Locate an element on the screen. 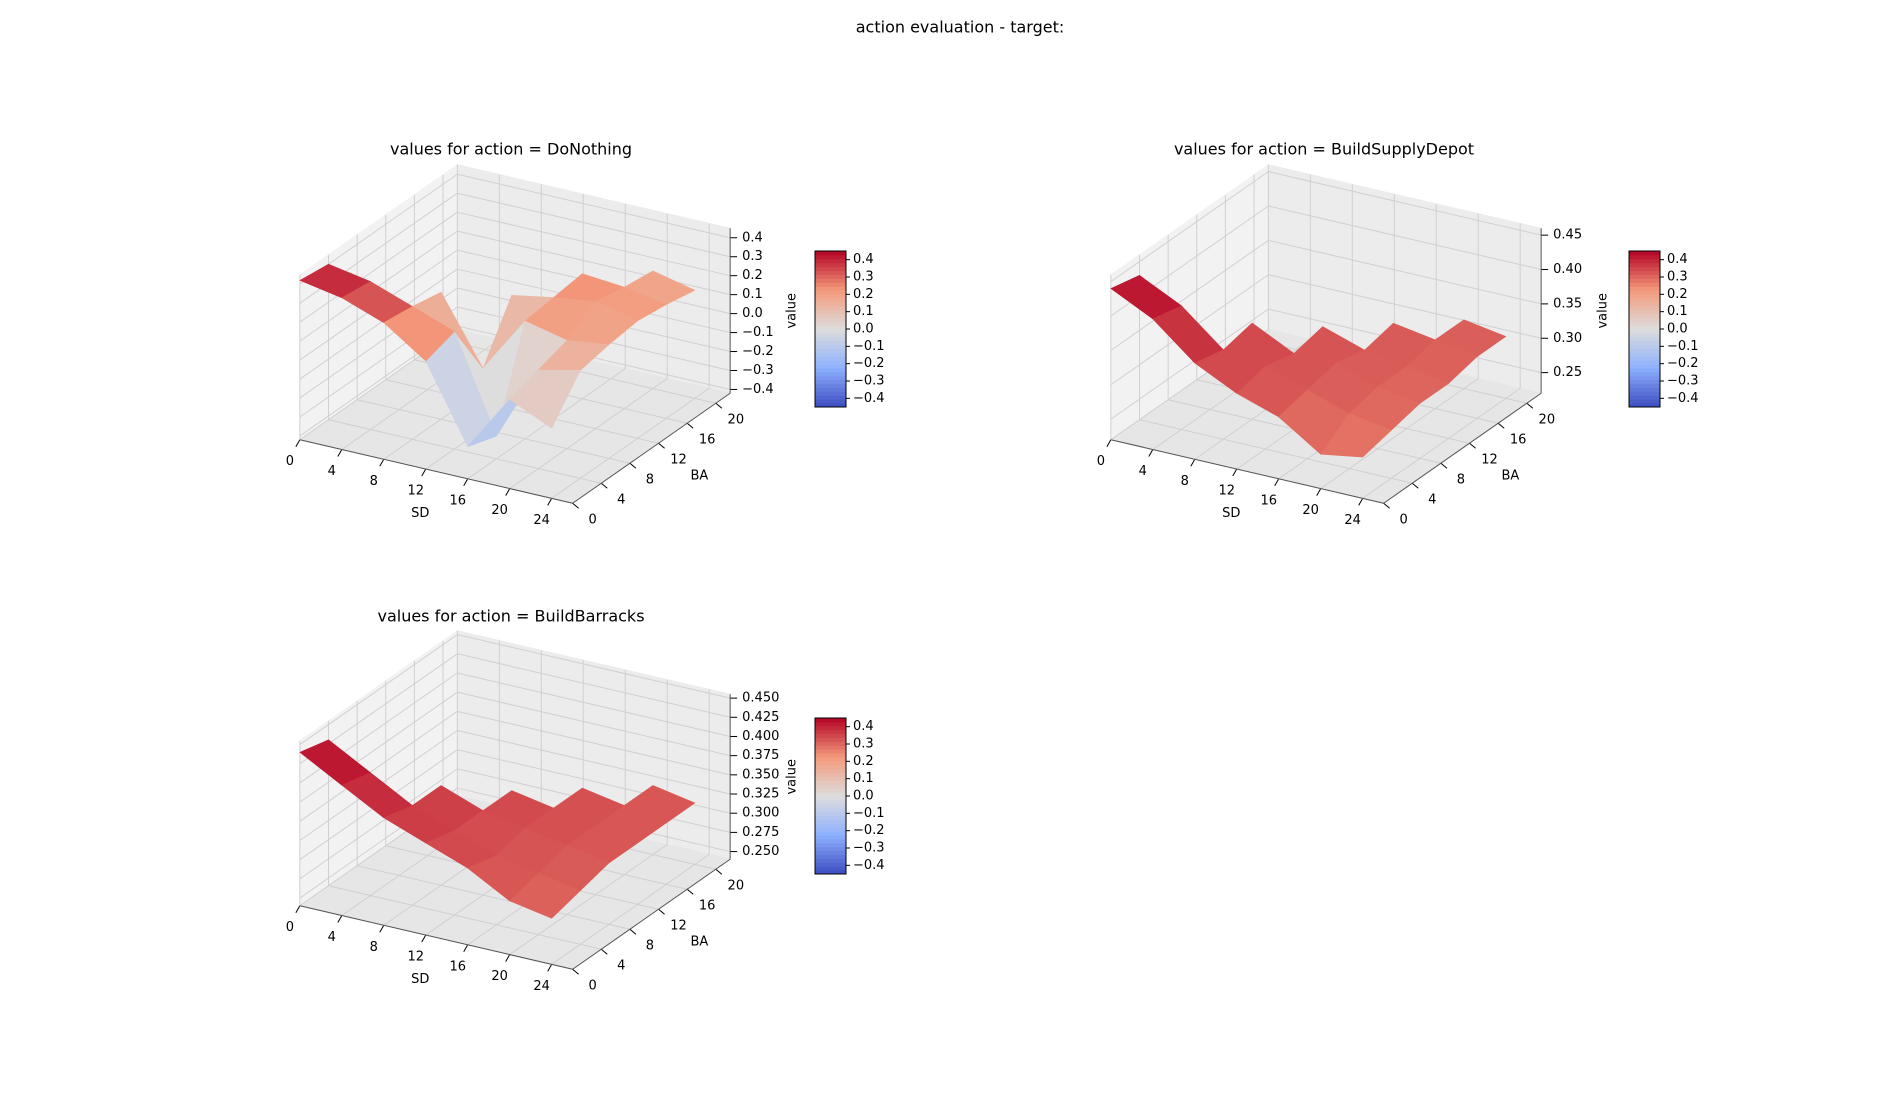 The height and width of the screenshot is (1100, 1900). z-tick-label: −0.1 is located at coordinates (758, 332).